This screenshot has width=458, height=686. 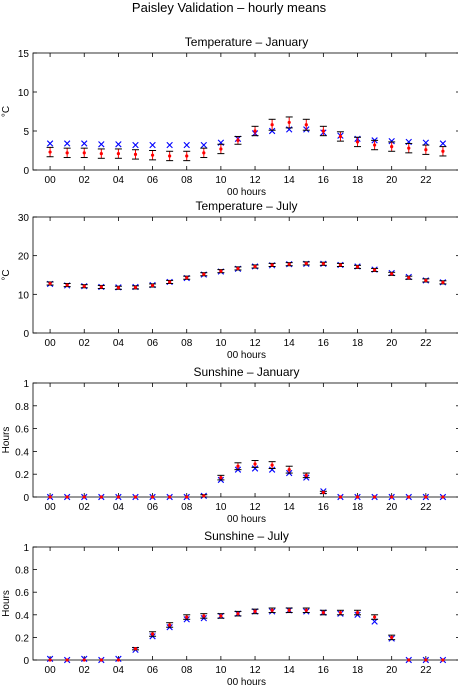 I want to click on x-tick-label: 18, so click(x=358, y=180).